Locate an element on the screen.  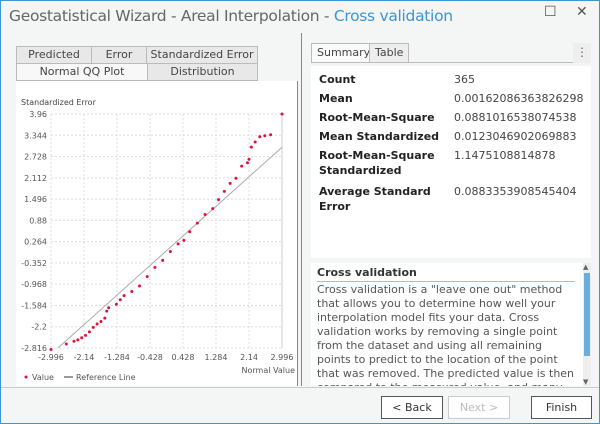
y-tick-label: 1.496 is located at coordinates (35, 199).